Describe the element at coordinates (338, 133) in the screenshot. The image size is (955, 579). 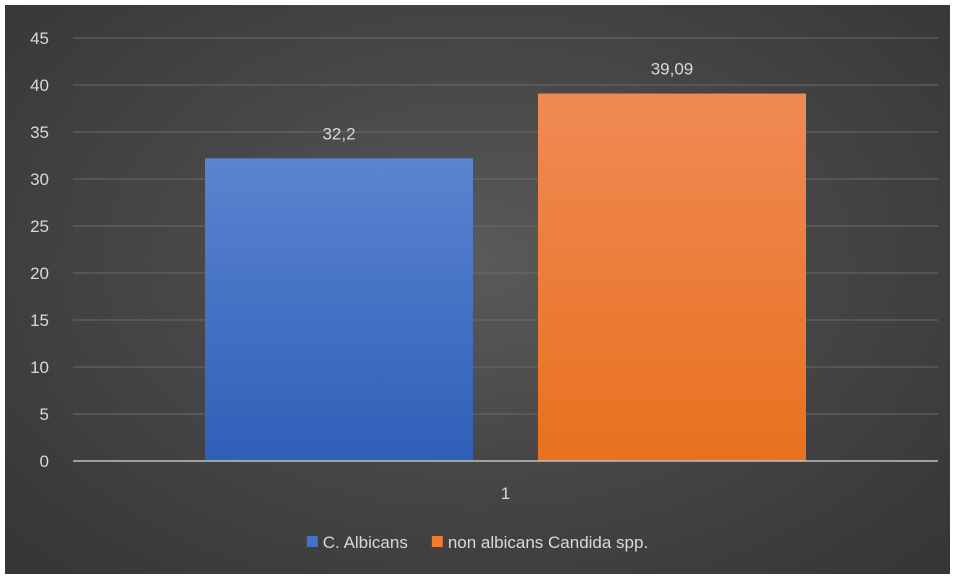
I see `data-label: 32,2` at that location.